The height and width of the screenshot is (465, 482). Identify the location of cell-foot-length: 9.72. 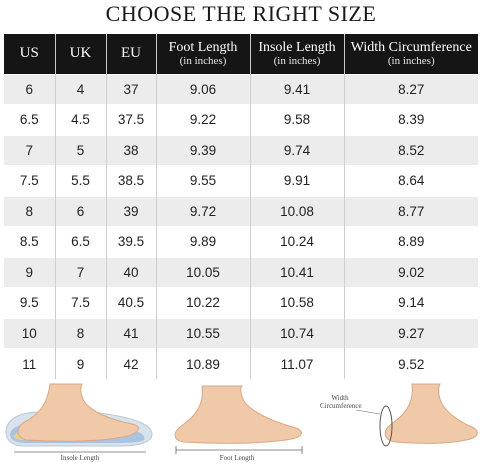
(202, 211).